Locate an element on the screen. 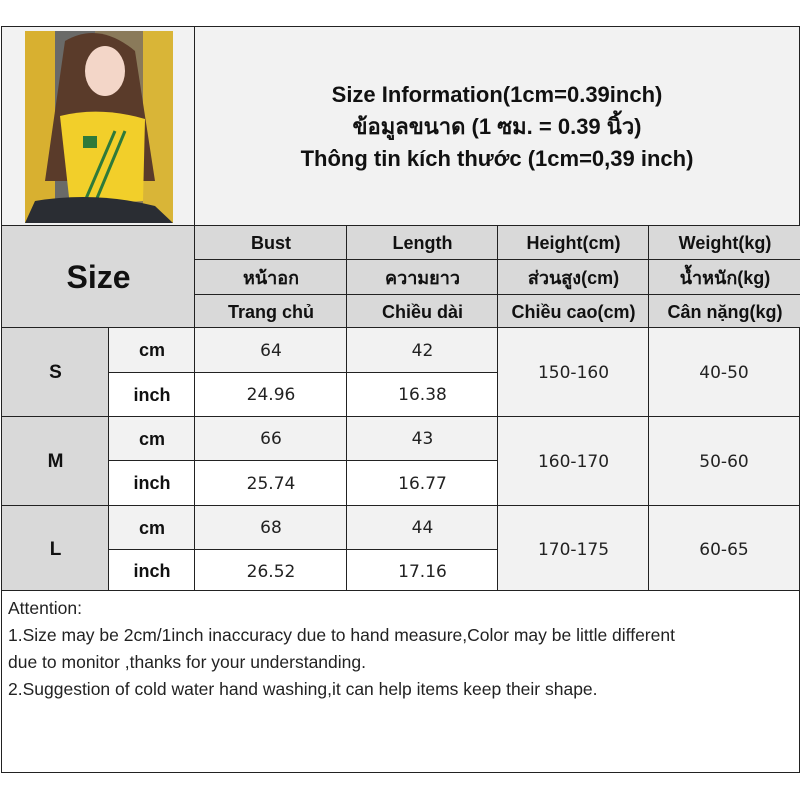 This screenshot has width=800, height=800. size-letter: S is located at coordinates (55, 372).